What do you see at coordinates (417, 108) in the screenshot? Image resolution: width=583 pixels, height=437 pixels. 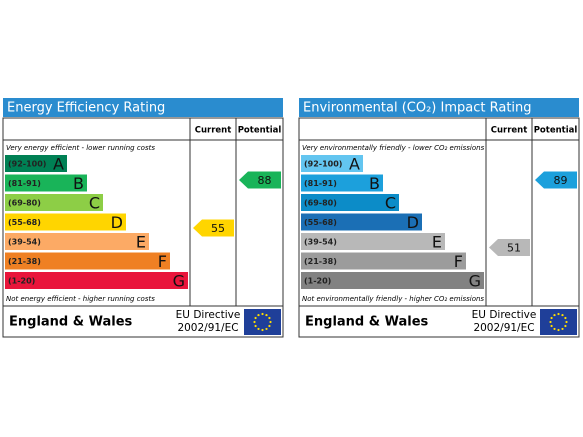 I see `panel-title: Environmental (CO₂) Impact Rating` at bounding box center [417, 108].